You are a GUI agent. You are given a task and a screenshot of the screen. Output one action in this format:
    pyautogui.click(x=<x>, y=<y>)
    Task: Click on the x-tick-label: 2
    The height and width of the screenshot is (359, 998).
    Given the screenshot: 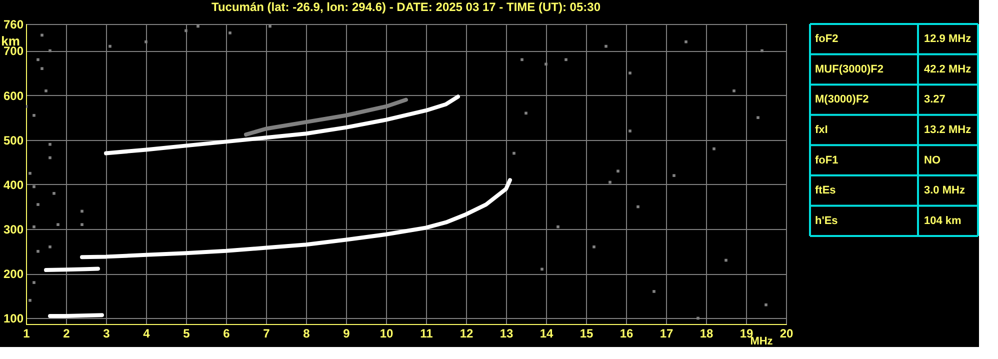 What is the action you would take?
    pyautogui.click(x=66, y=333)
    